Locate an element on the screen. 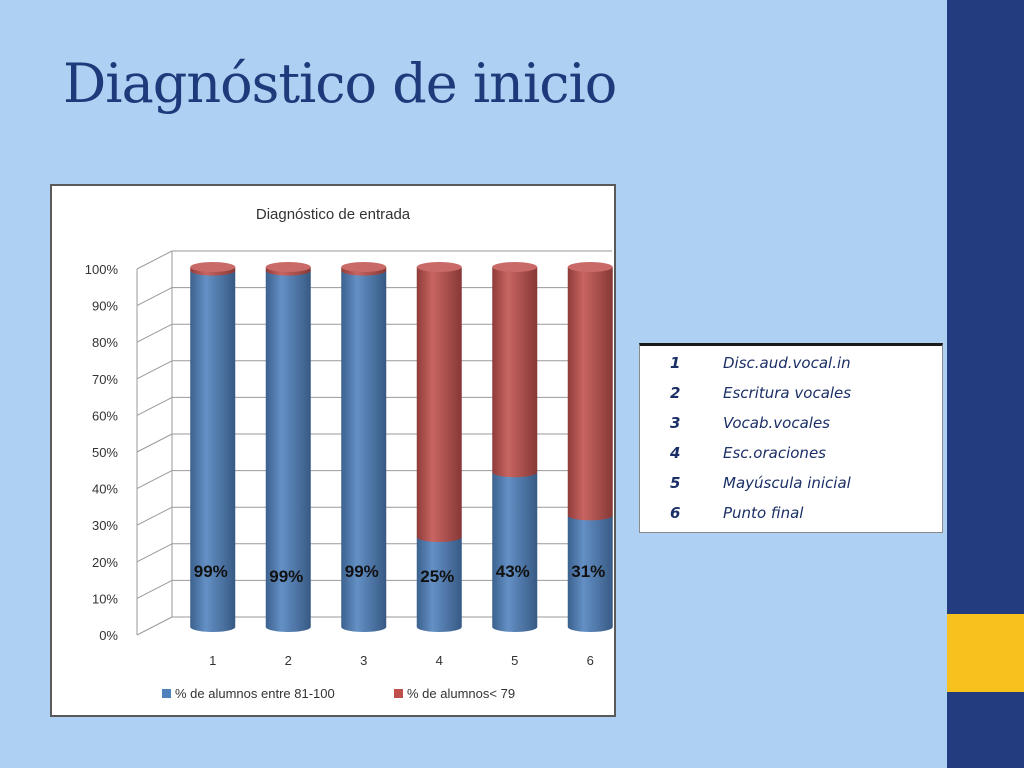 The image size is (1024, 768). data-label: 43% is located at coordinates (513, 571).